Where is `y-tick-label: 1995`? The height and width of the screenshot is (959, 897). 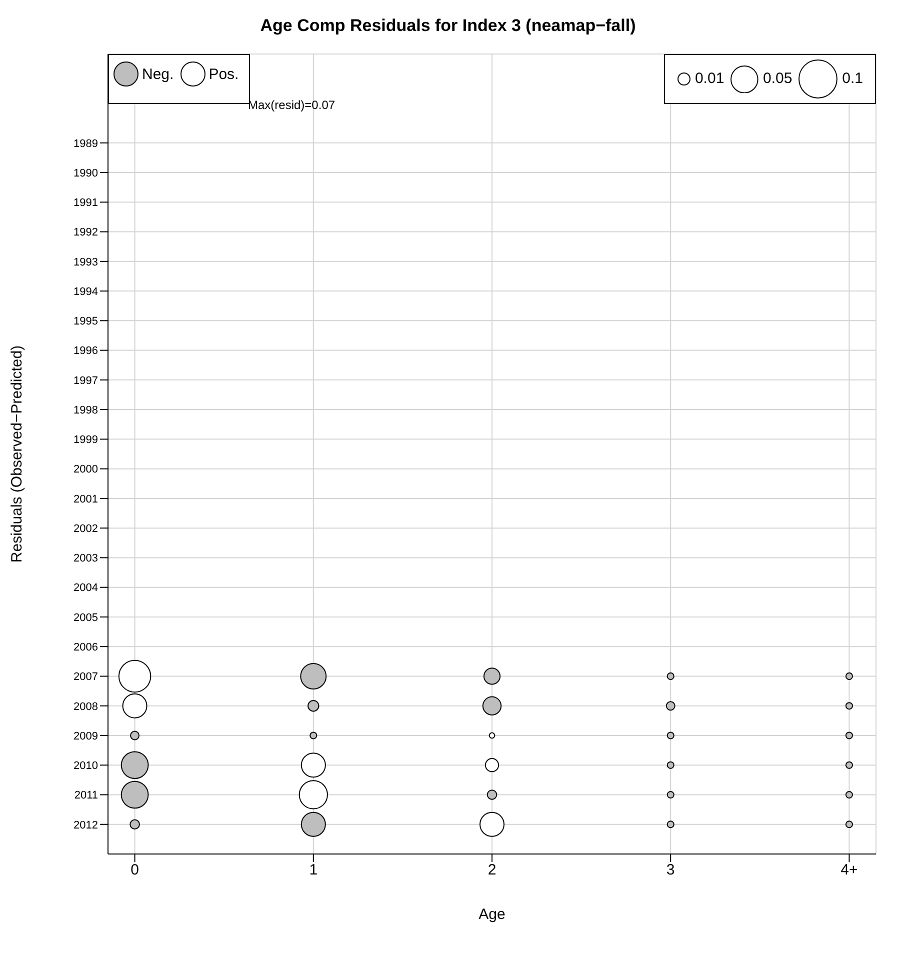
y-tick-label: 1995 is located at coordinates (86, 322).